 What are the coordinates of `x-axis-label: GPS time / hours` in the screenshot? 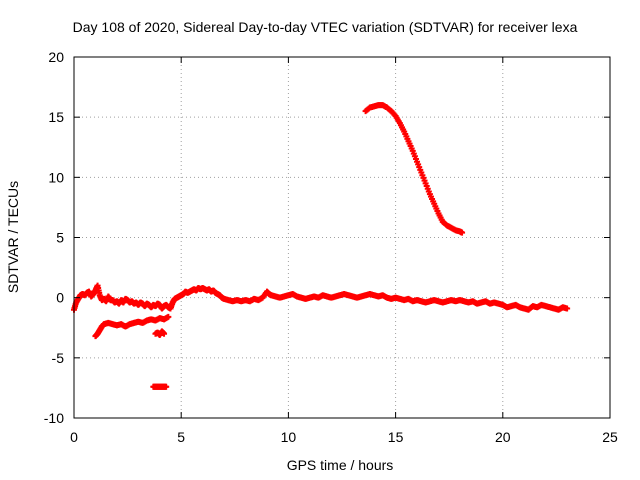 It's located at (340, 465).